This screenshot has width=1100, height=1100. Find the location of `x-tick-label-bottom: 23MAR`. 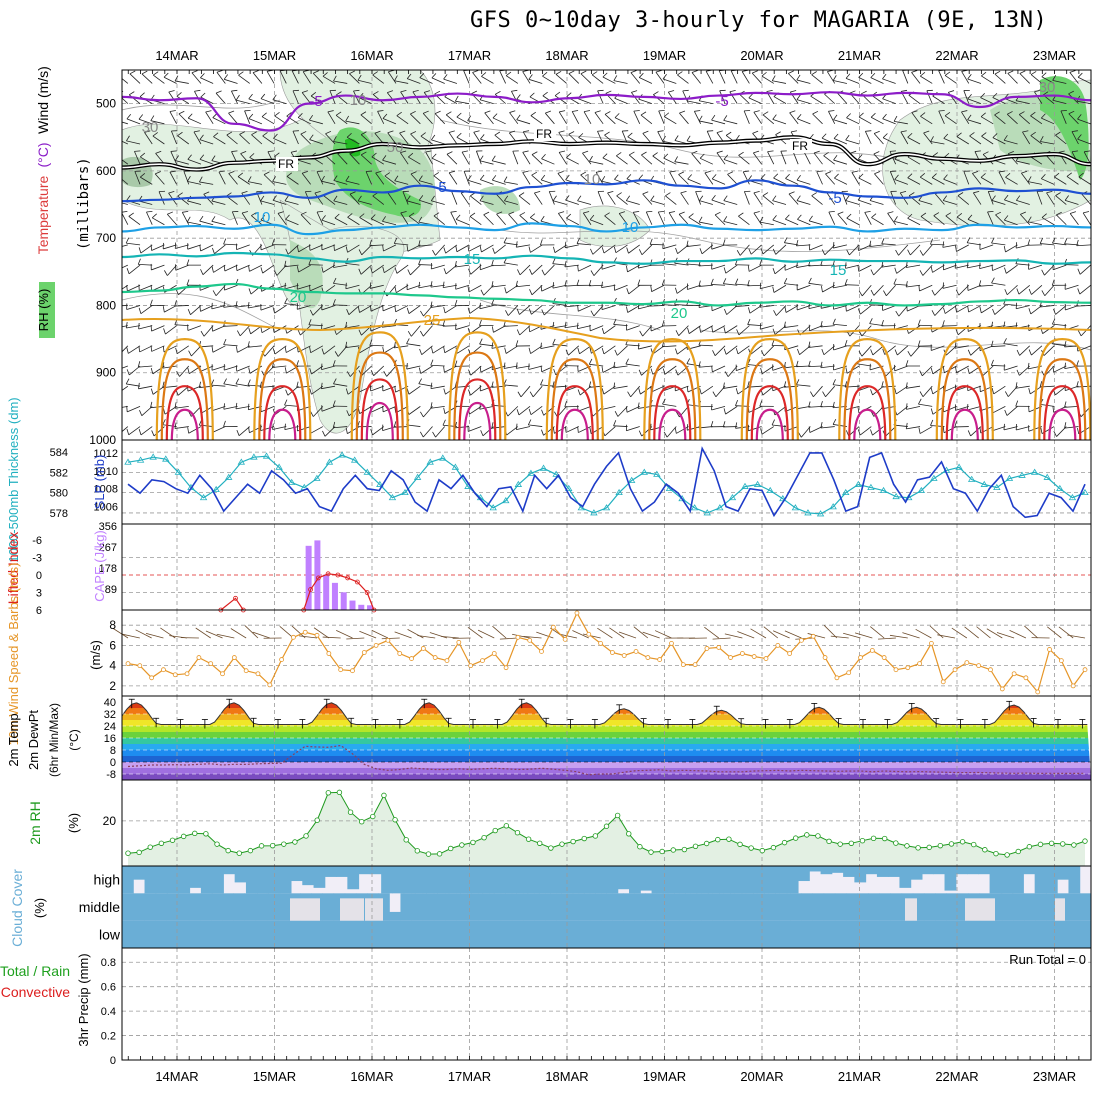

x-tick-label-bottom: 23MAR is located at coordinates (1054, 1076).